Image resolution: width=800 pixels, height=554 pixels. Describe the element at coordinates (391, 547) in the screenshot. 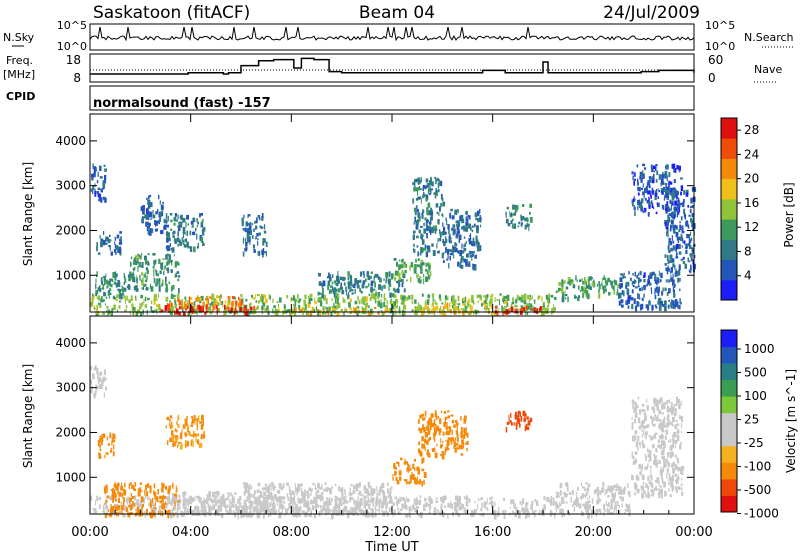

I see `x-axis-label: Time UT` at that location.